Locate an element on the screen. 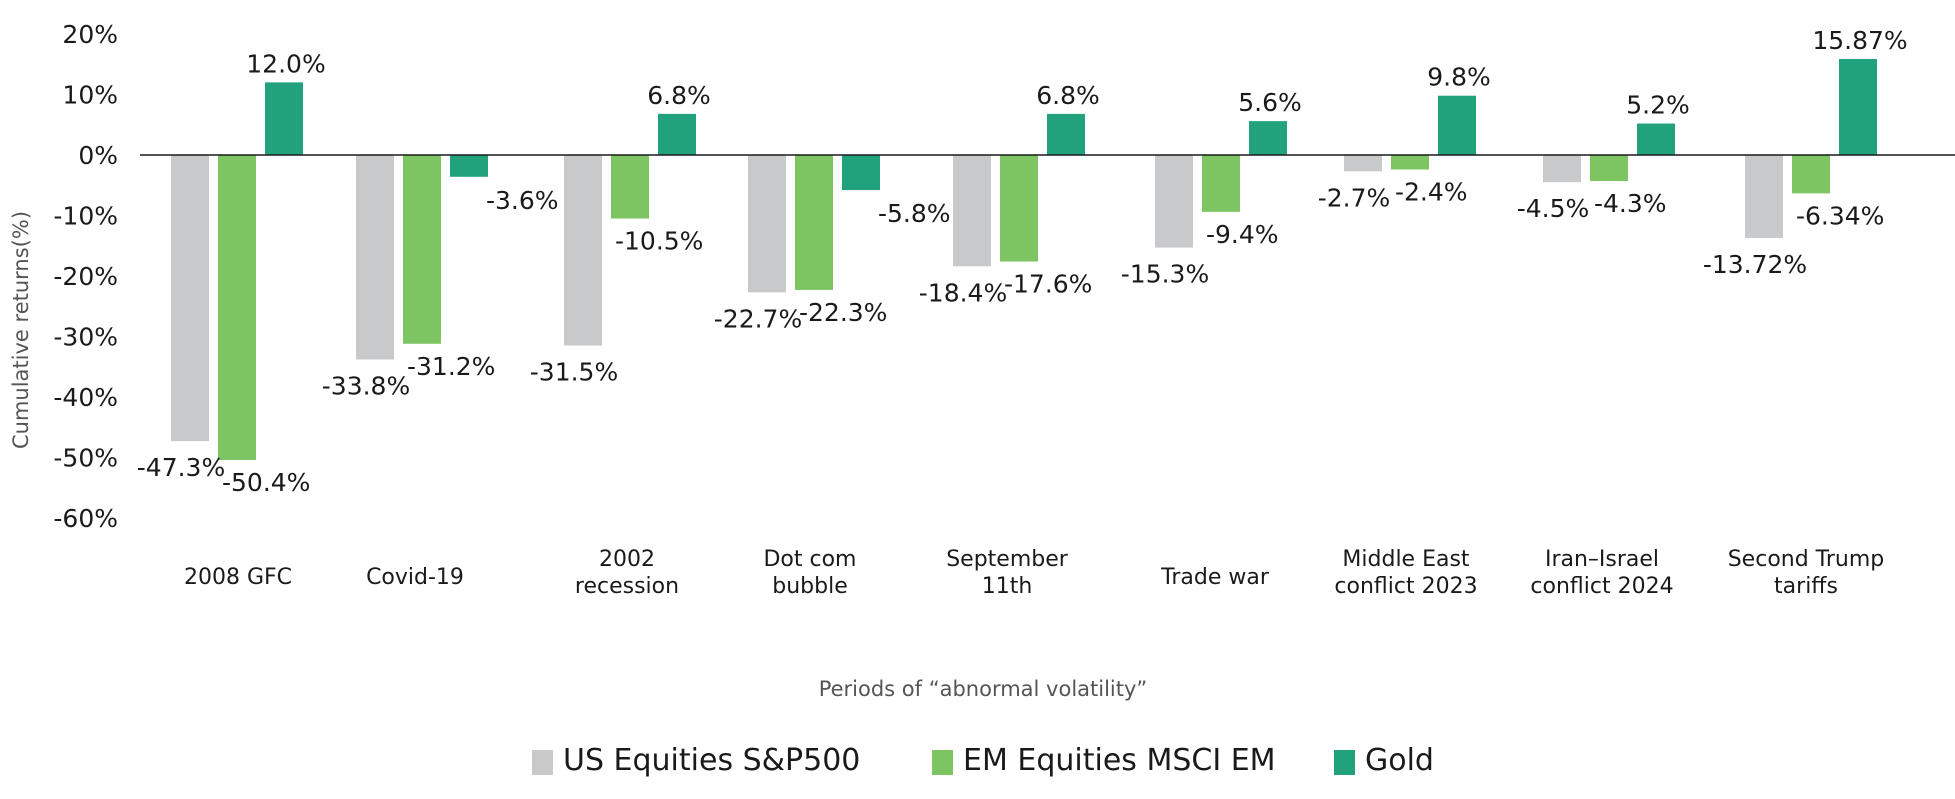  legend-label: US Equities S&P500 is located at coordinates (711, 760).